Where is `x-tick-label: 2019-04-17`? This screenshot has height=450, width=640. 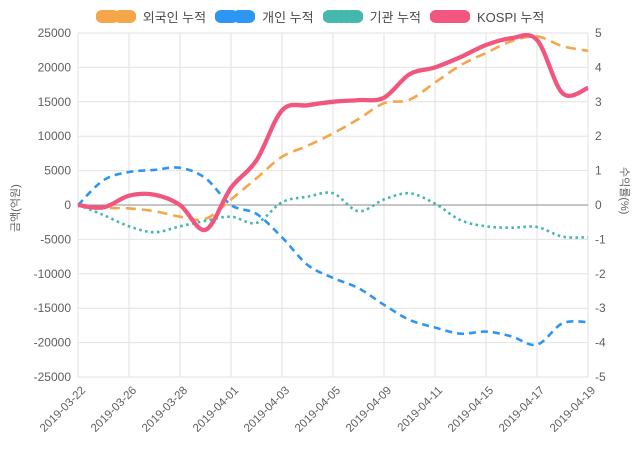
x-tick-label: 2019-04-17 is located at coordinates (522, 410).